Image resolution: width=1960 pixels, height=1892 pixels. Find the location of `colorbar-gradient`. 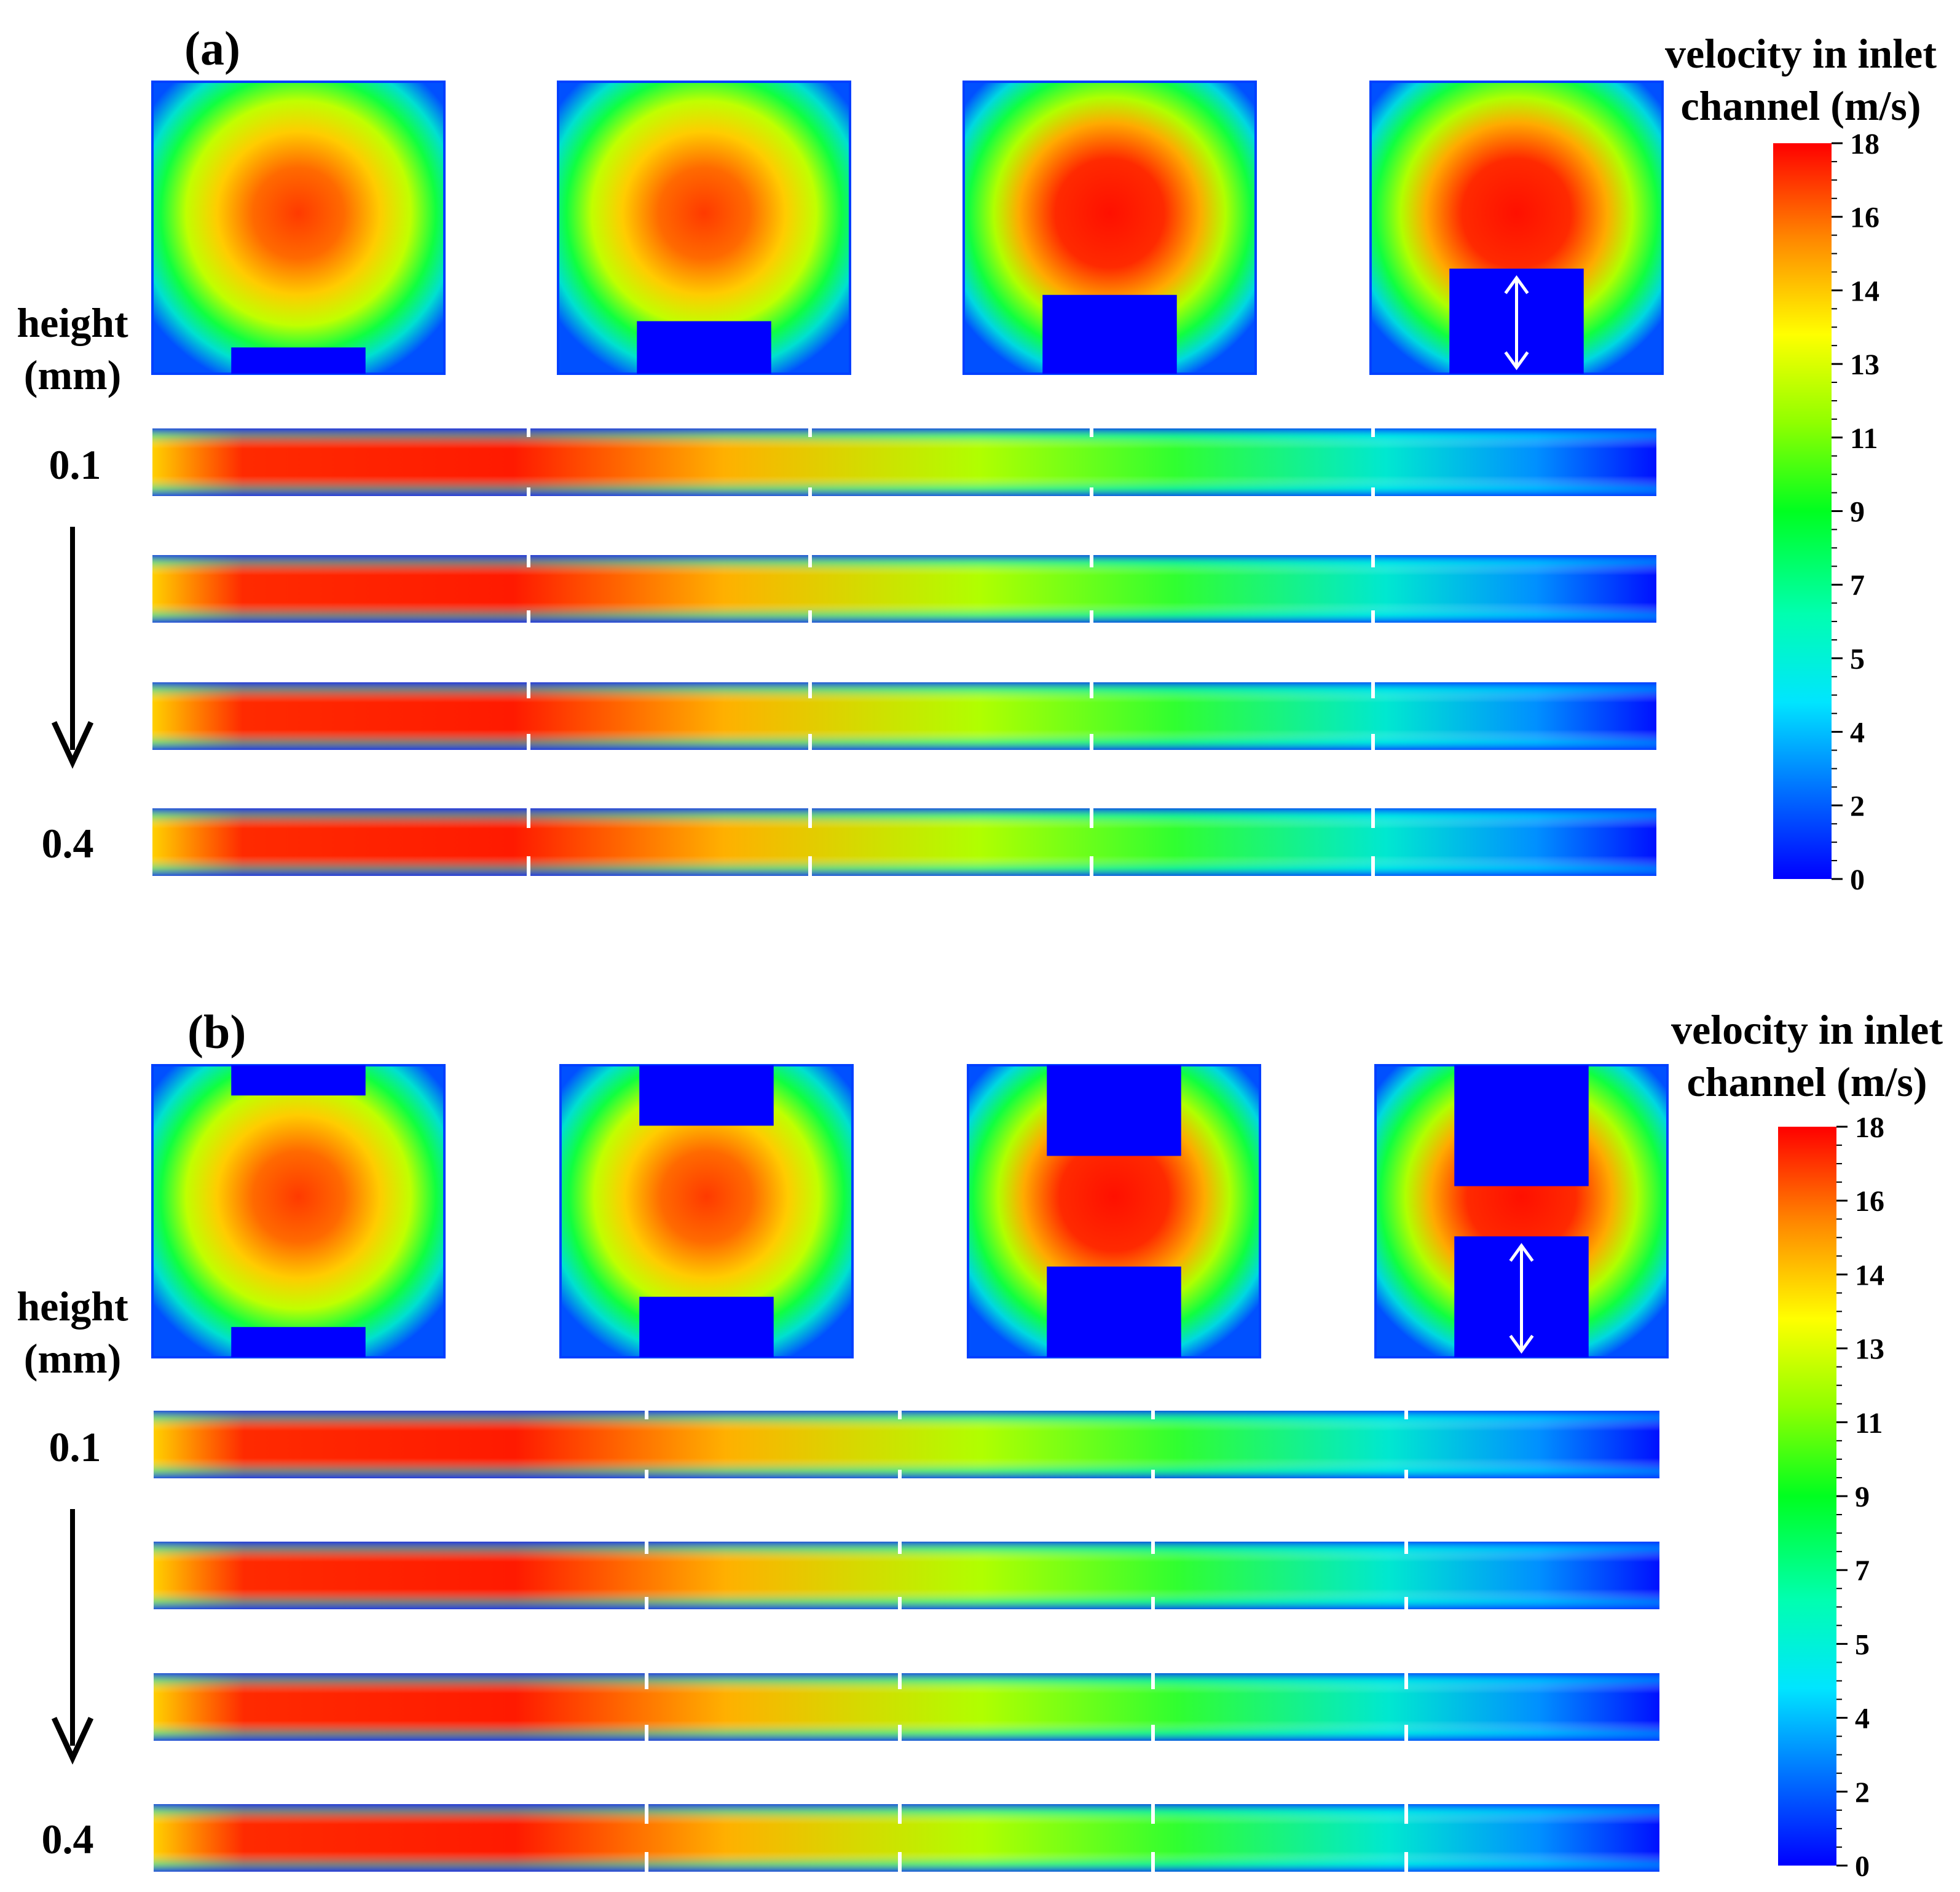

colorbar-gradient is located at coordinates (1807, 1496).